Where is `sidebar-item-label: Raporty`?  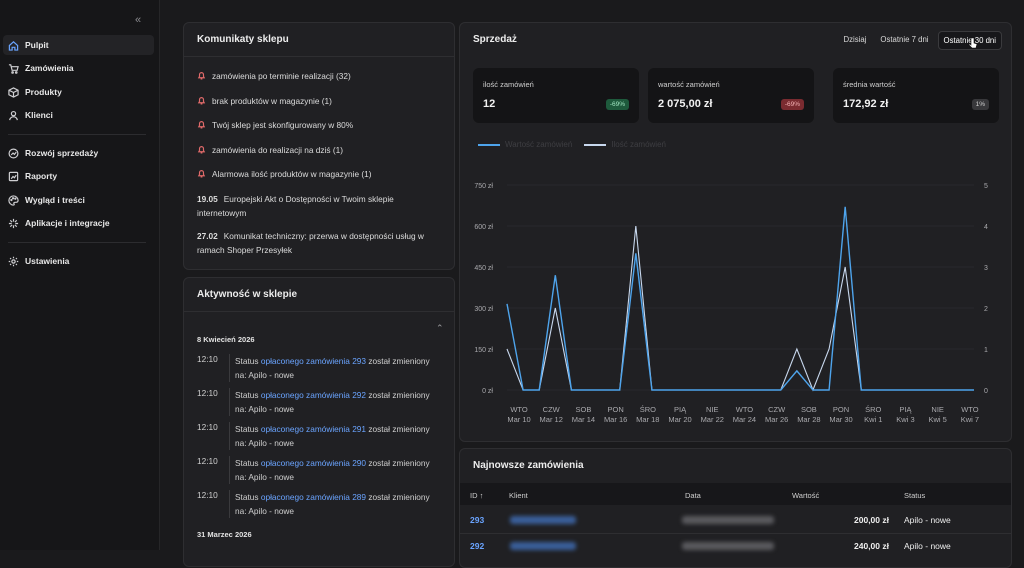 sidebar-item-label: Raporty is located at coordinates (41, 176).